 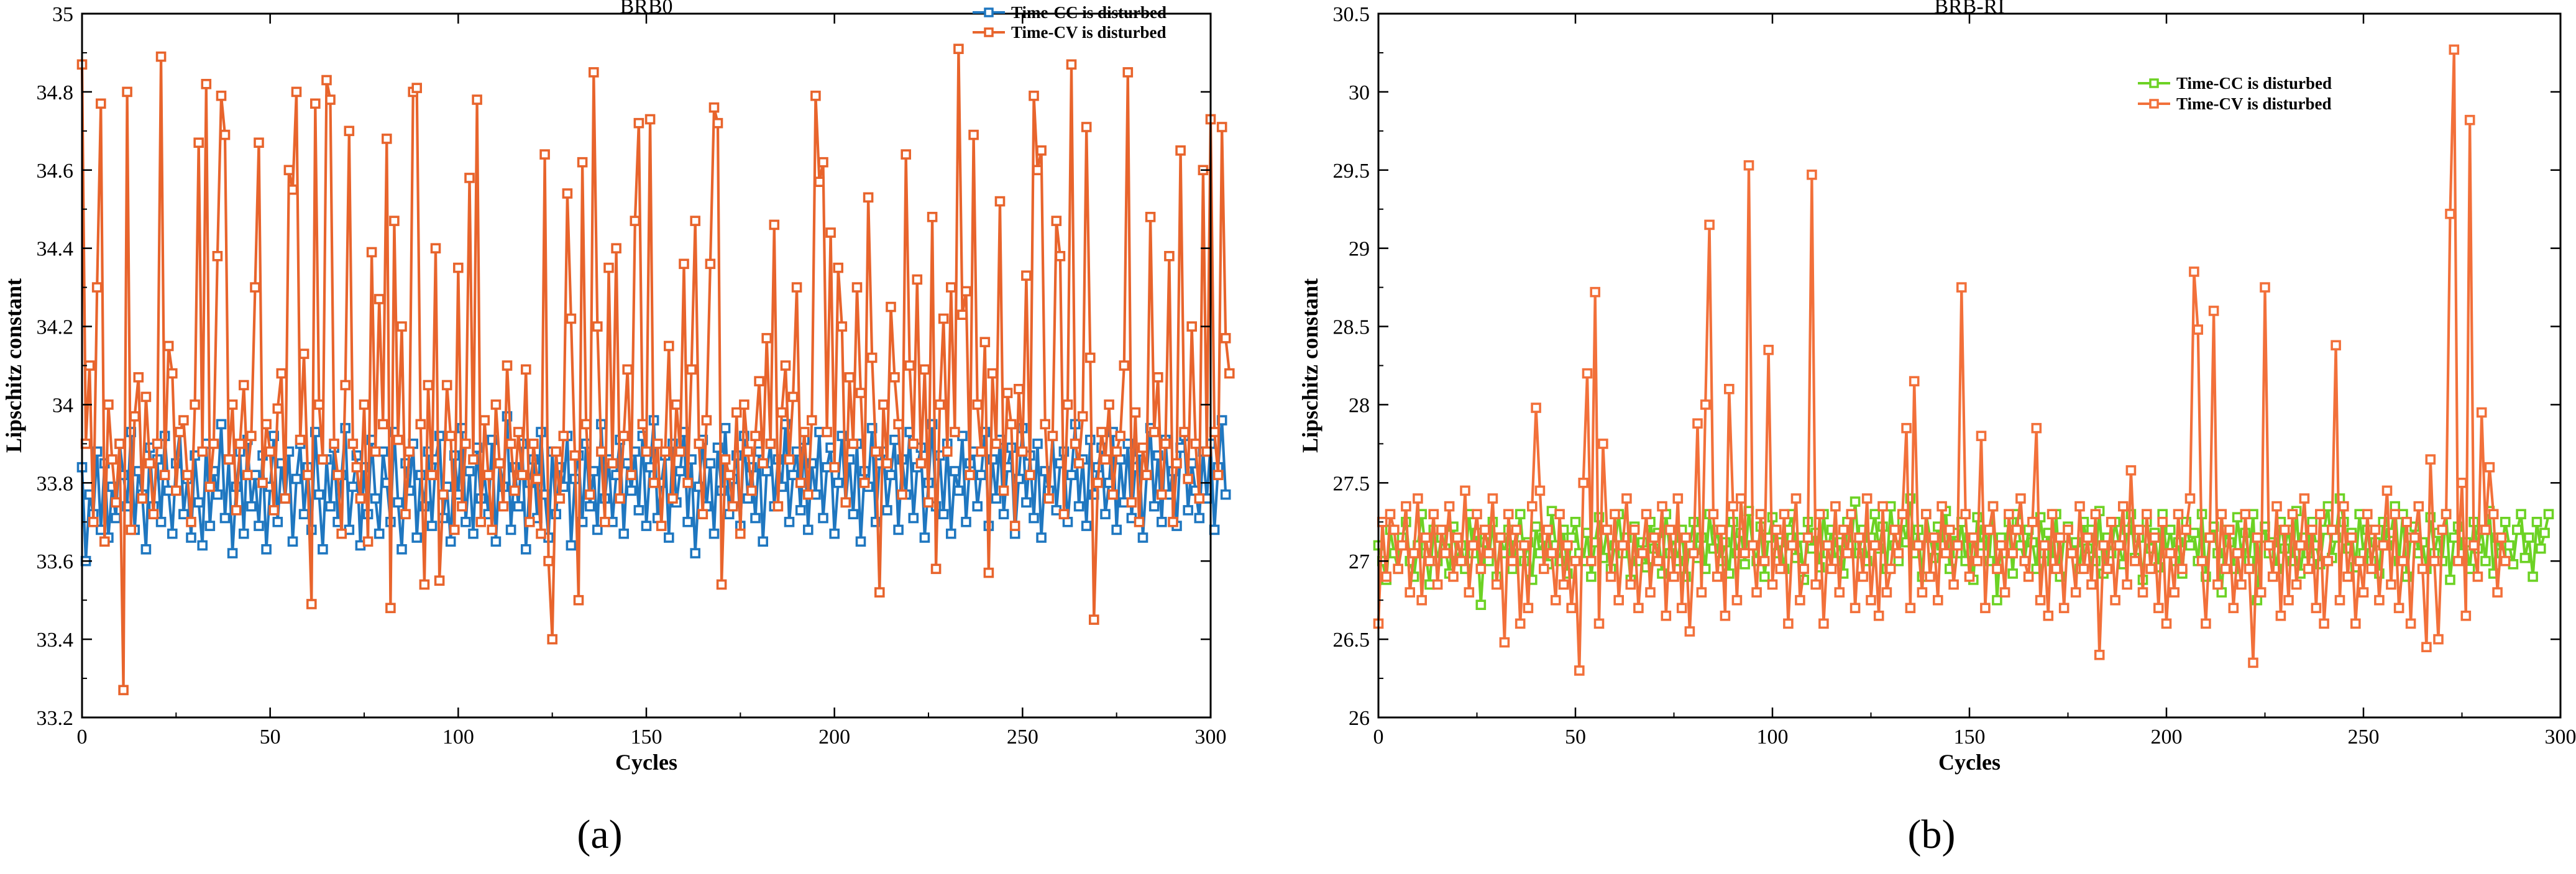 I want to click on y-tick-label: 30, so click(x=1359, y=92).